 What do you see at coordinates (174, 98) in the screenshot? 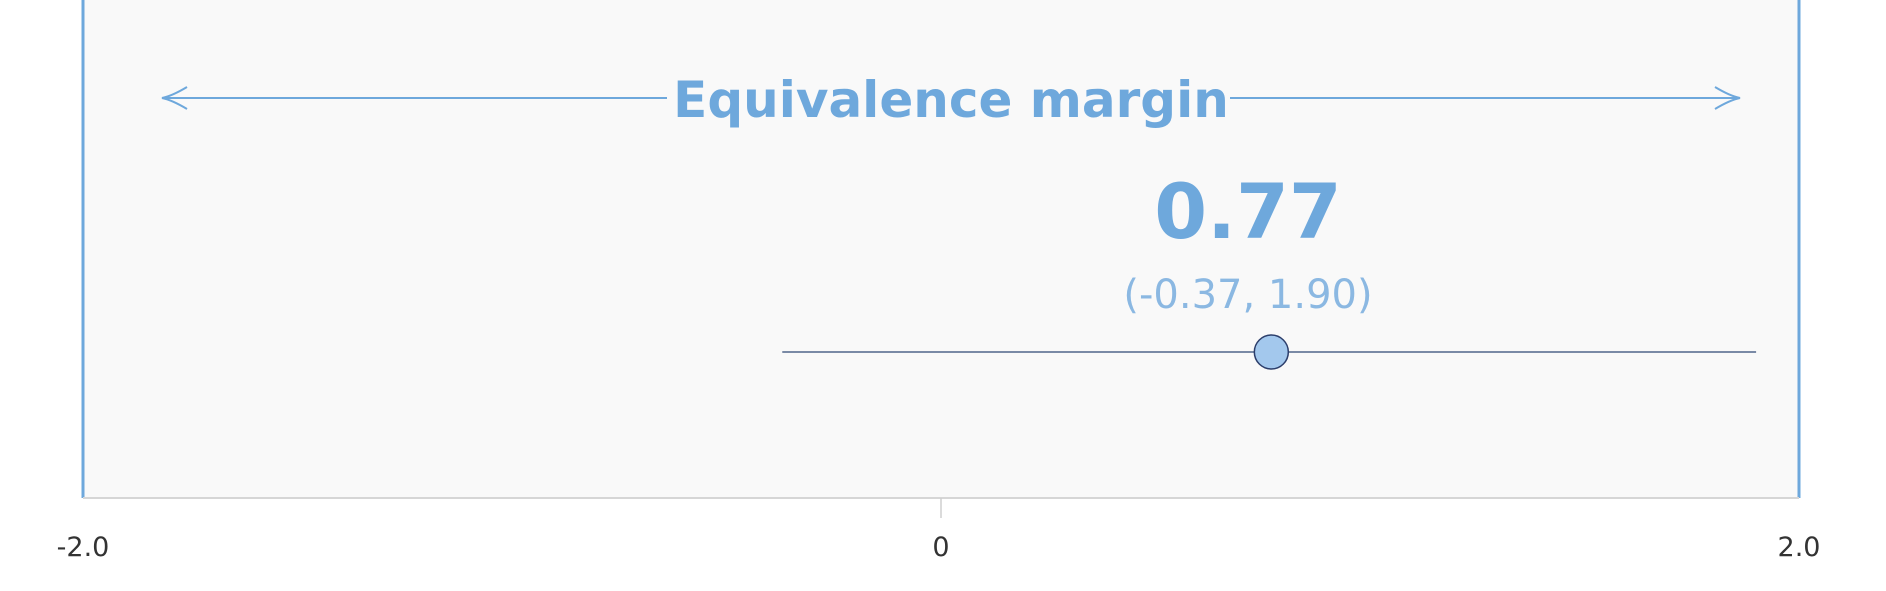
I see `left-arrowhead-icon` at bounding box center [174, 98].